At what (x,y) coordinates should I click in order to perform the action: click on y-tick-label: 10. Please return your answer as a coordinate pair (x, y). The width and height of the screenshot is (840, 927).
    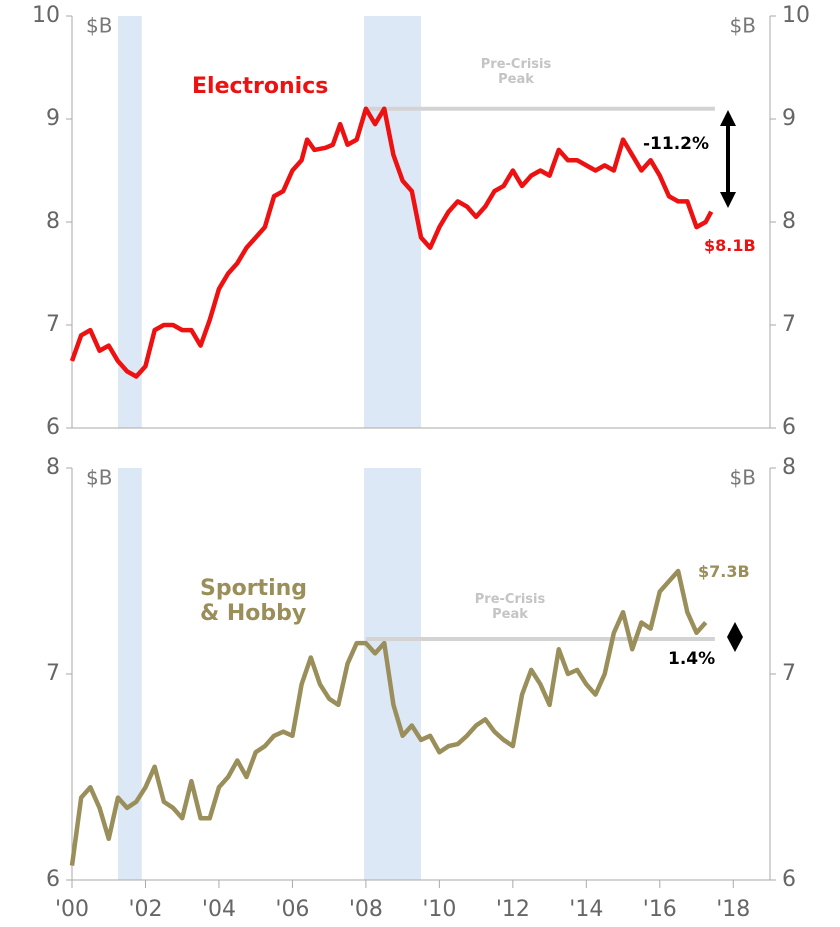
    Looking at the image, I should click on (46, 15).